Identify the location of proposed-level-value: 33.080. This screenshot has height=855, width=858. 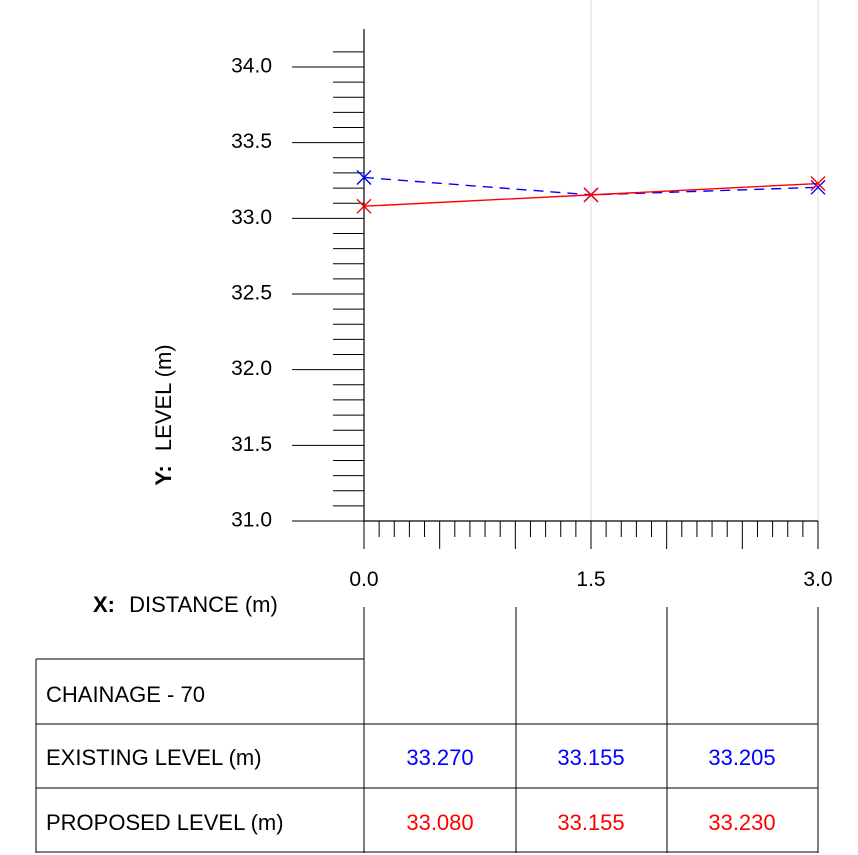
(439, 822).